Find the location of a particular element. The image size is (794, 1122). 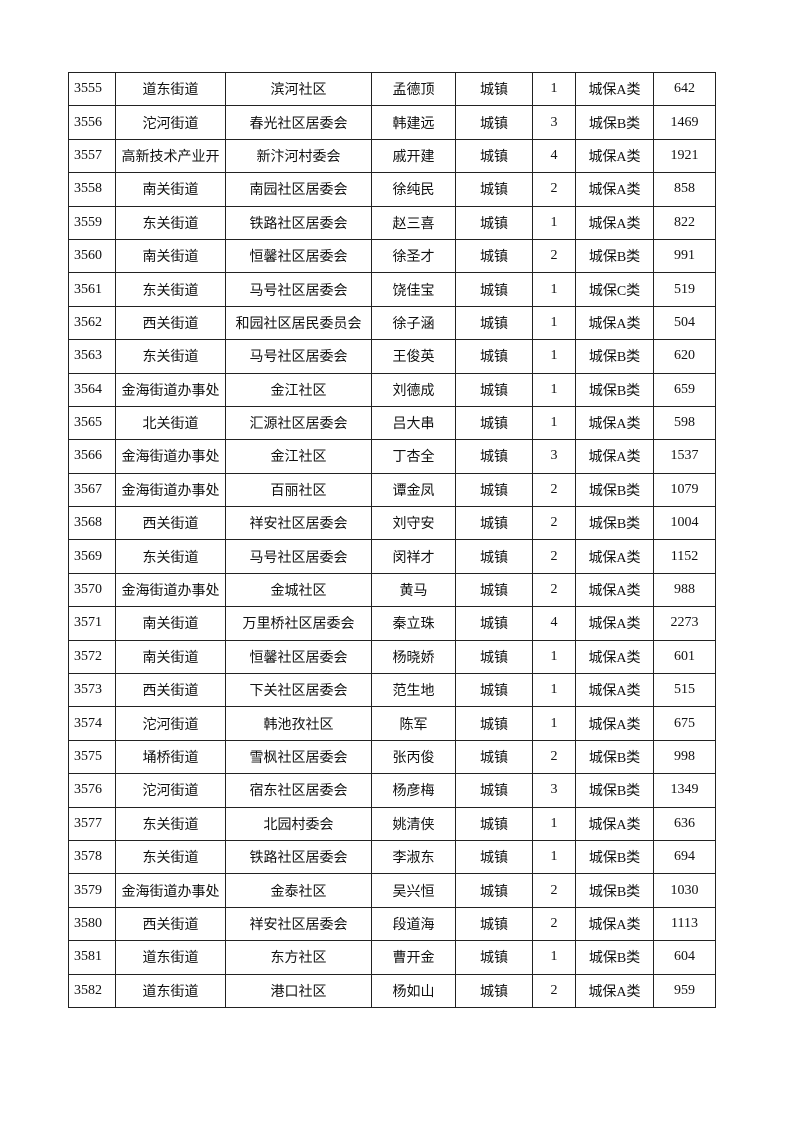

cell-row-number: 3572 is located at coordinates (92, 657).